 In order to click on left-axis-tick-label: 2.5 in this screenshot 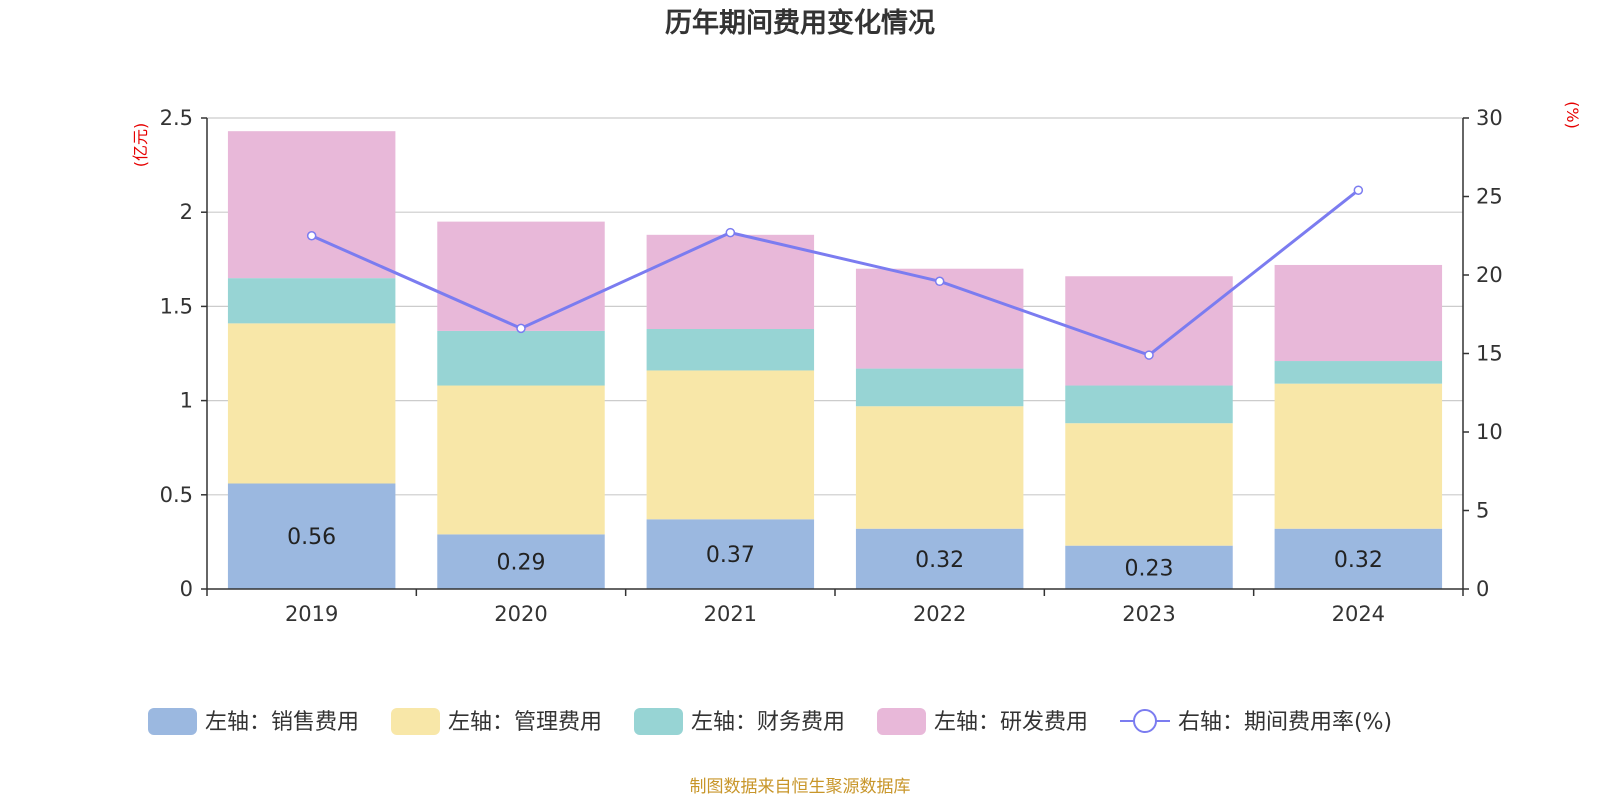, I will do `click(176, 118)`.